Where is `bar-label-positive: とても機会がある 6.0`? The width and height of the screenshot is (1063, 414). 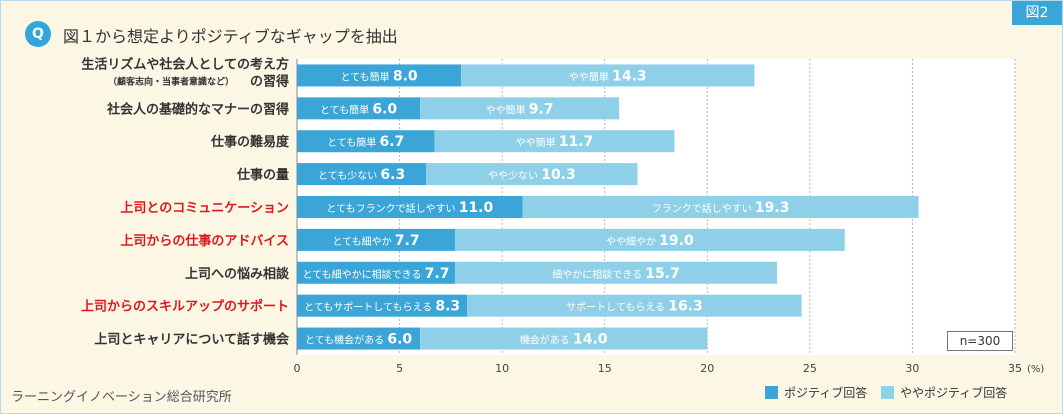 bar-label-positive: とても機会がある 6.0 is located at coordinates (358, 340).